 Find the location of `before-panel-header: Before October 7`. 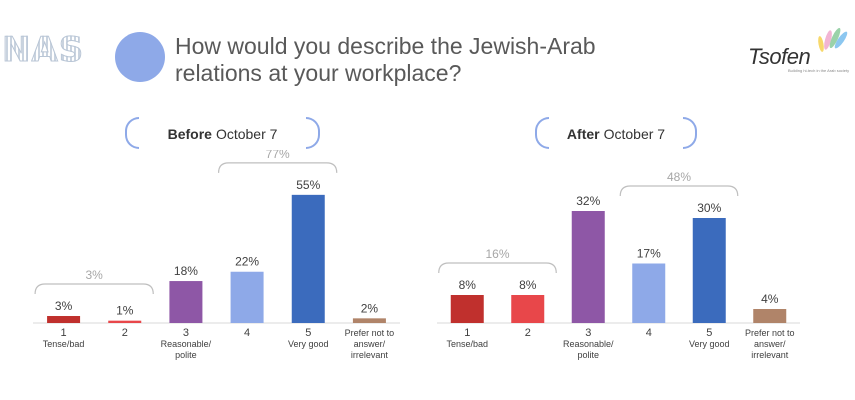

before-panel-header: Before October 7 is located at coordinates (222, 134).